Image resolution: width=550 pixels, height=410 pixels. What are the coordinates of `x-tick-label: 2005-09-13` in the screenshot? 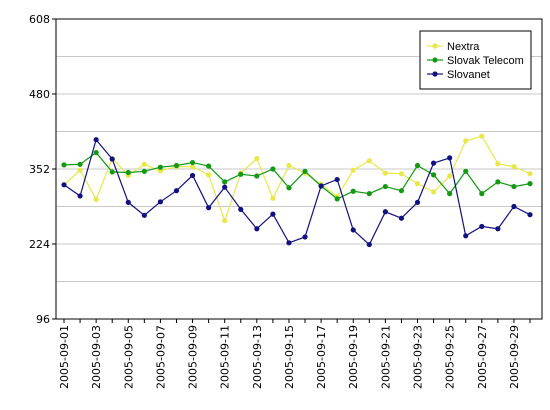 It's located at (257, 357).